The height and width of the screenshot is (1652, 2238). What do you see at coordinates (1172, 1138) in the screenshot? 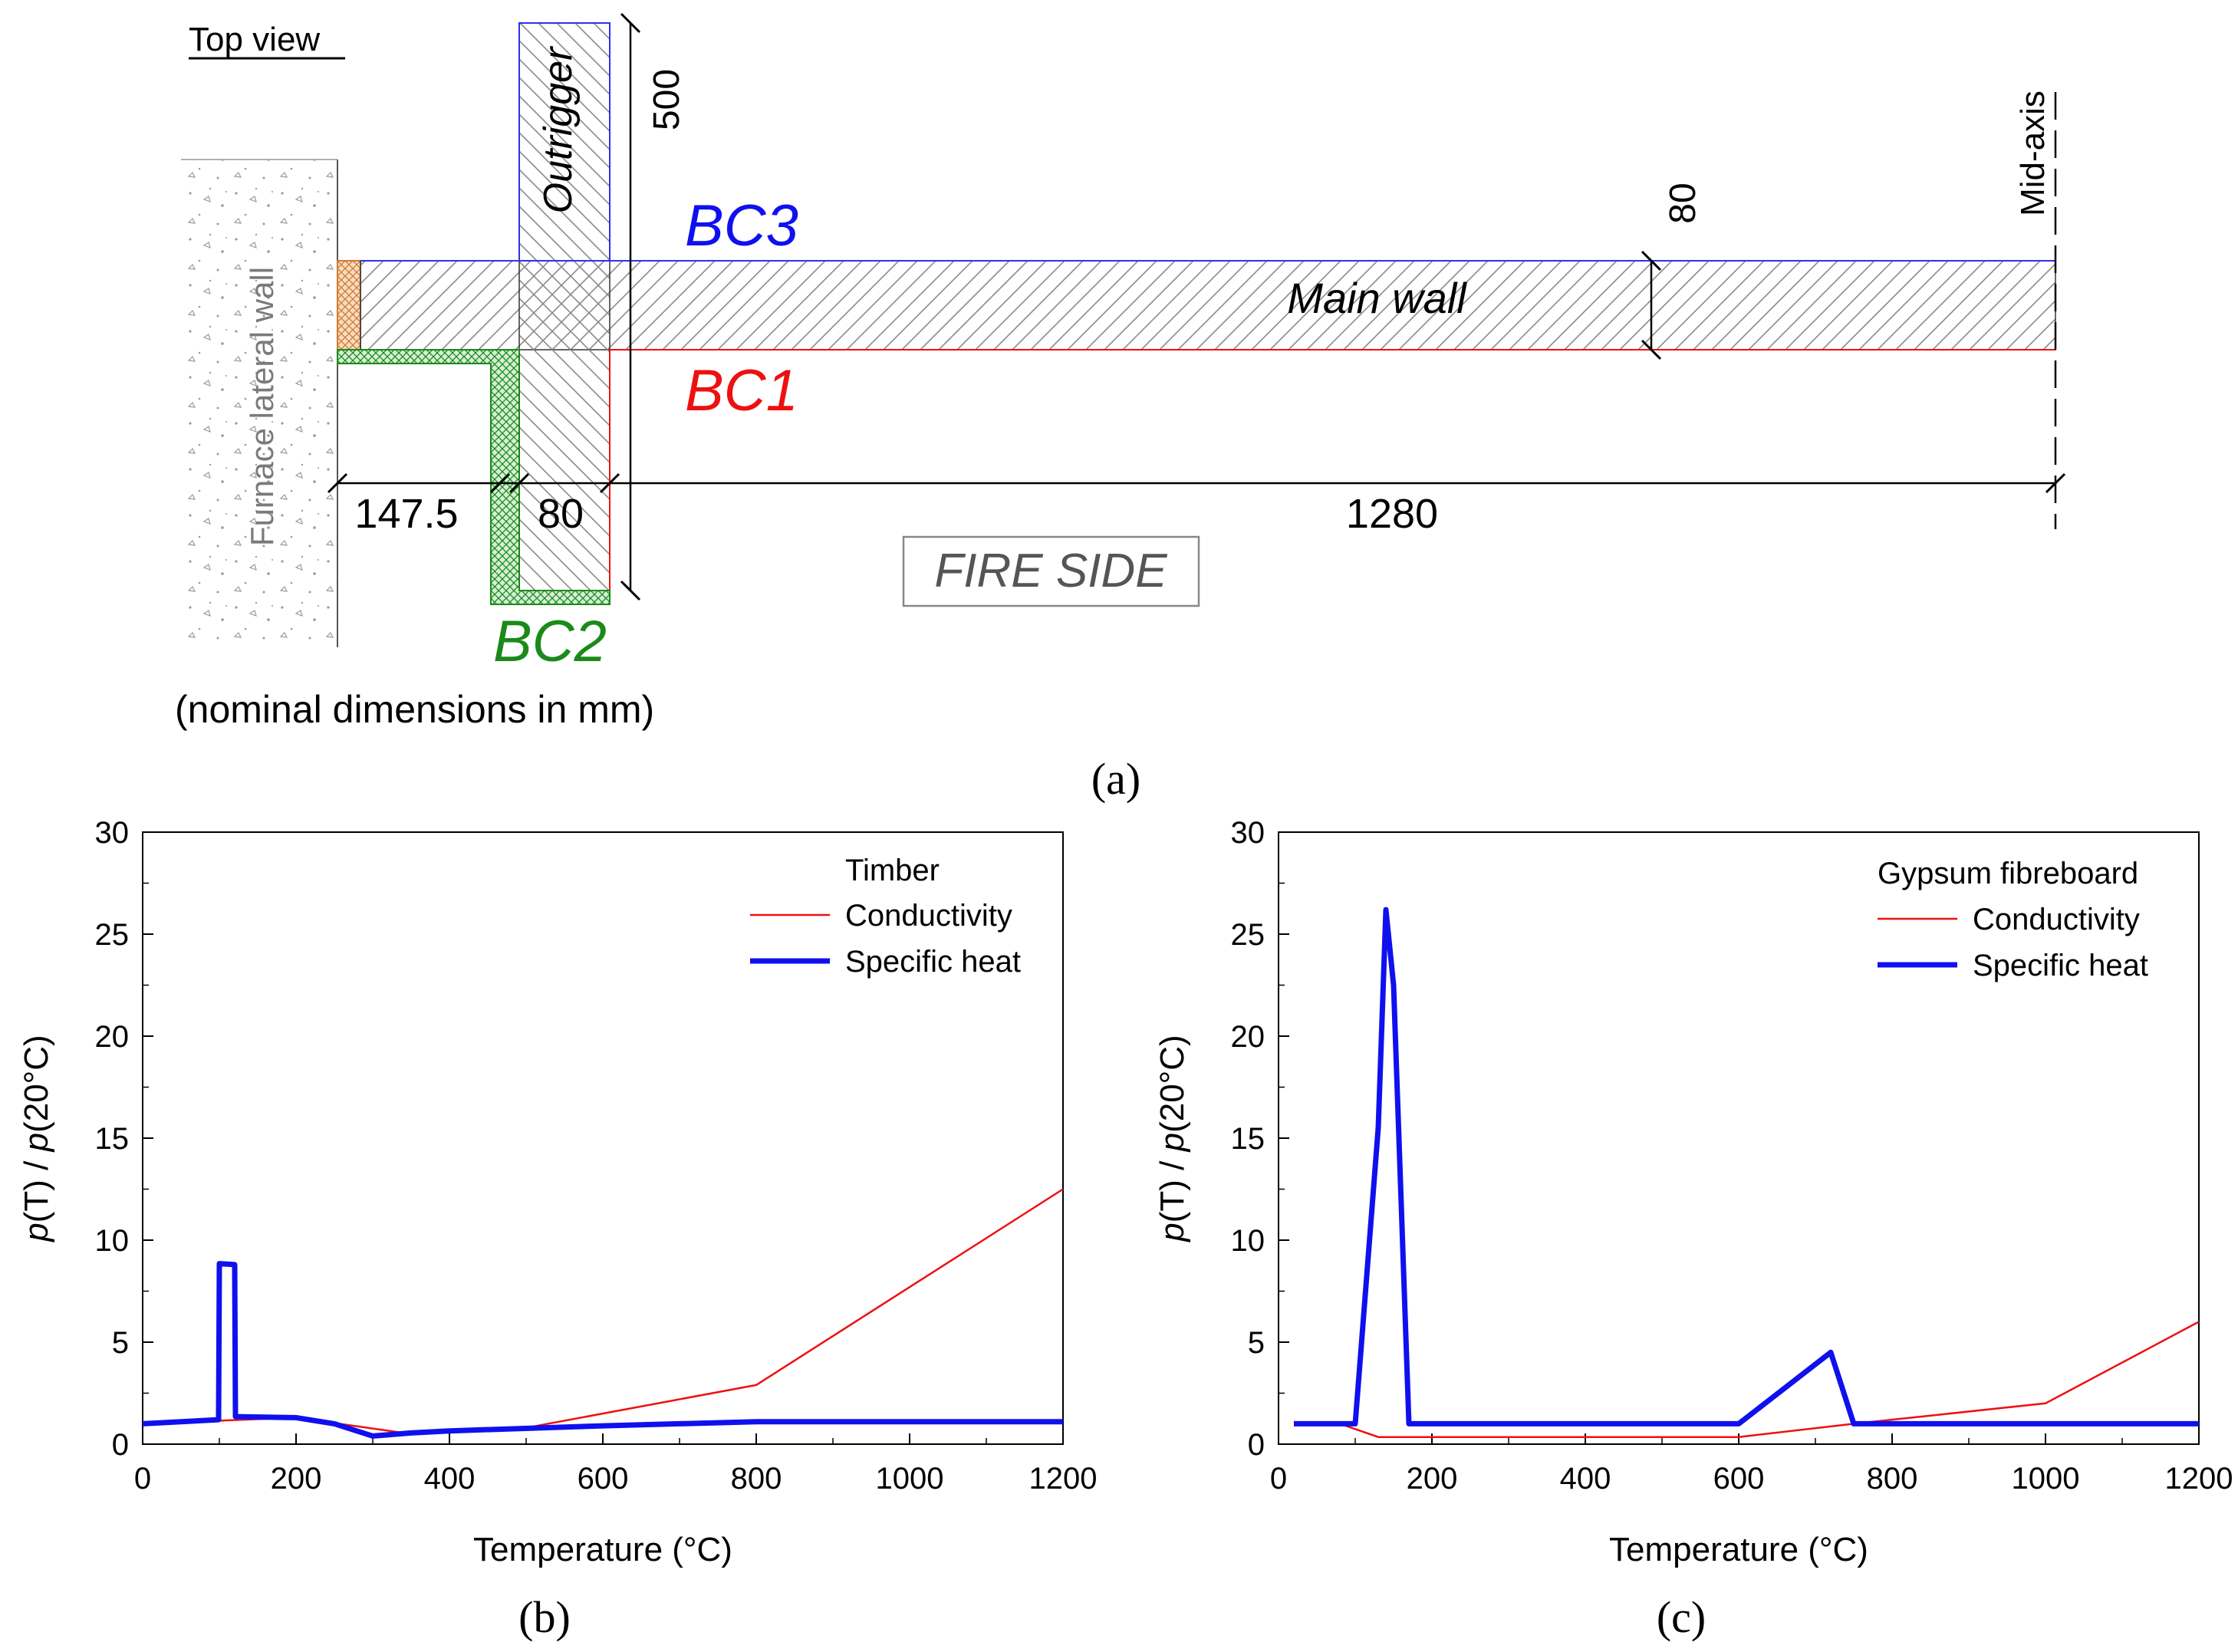
I see `chart-c-y-axis-label: p(T) / p(20°C)` at bounding box center [1172, 1138].